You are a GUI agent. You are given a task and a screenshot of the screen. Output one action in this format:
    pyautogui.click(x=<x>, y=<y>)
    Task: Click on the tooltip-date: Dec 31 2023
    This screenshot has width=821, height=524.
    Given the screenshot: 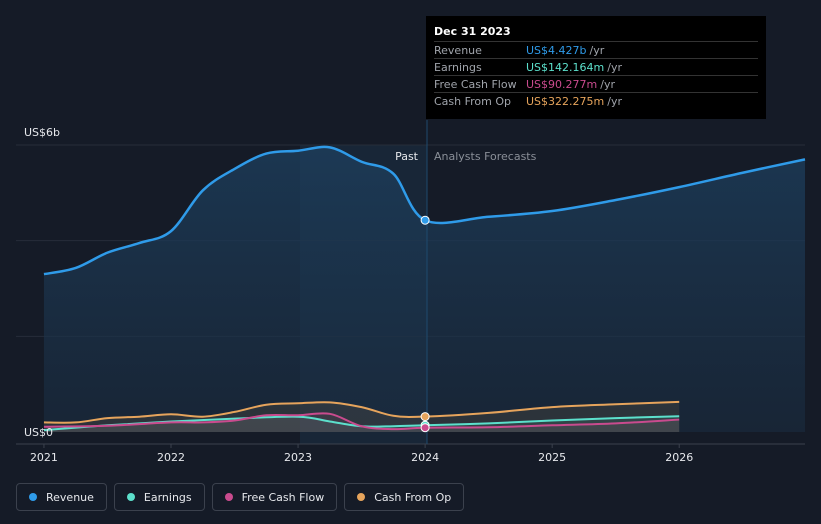 What is the action you would take?
    pyautogui.click(x=472, y=31)
    